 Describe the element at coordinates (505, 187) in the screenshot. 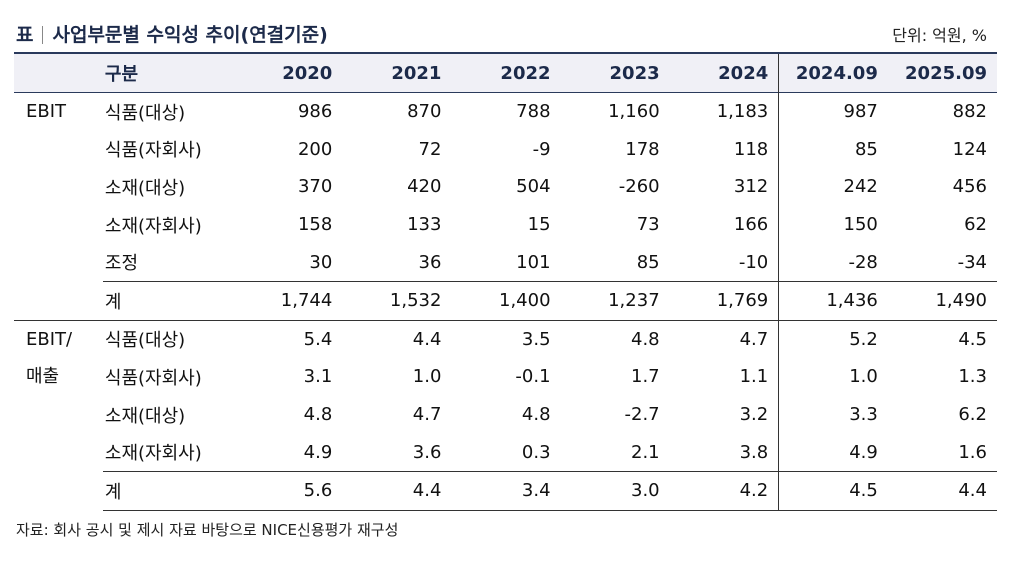

I see `table-row: 소재(대상) 370 420 504 -260 312 242 456` at that location.